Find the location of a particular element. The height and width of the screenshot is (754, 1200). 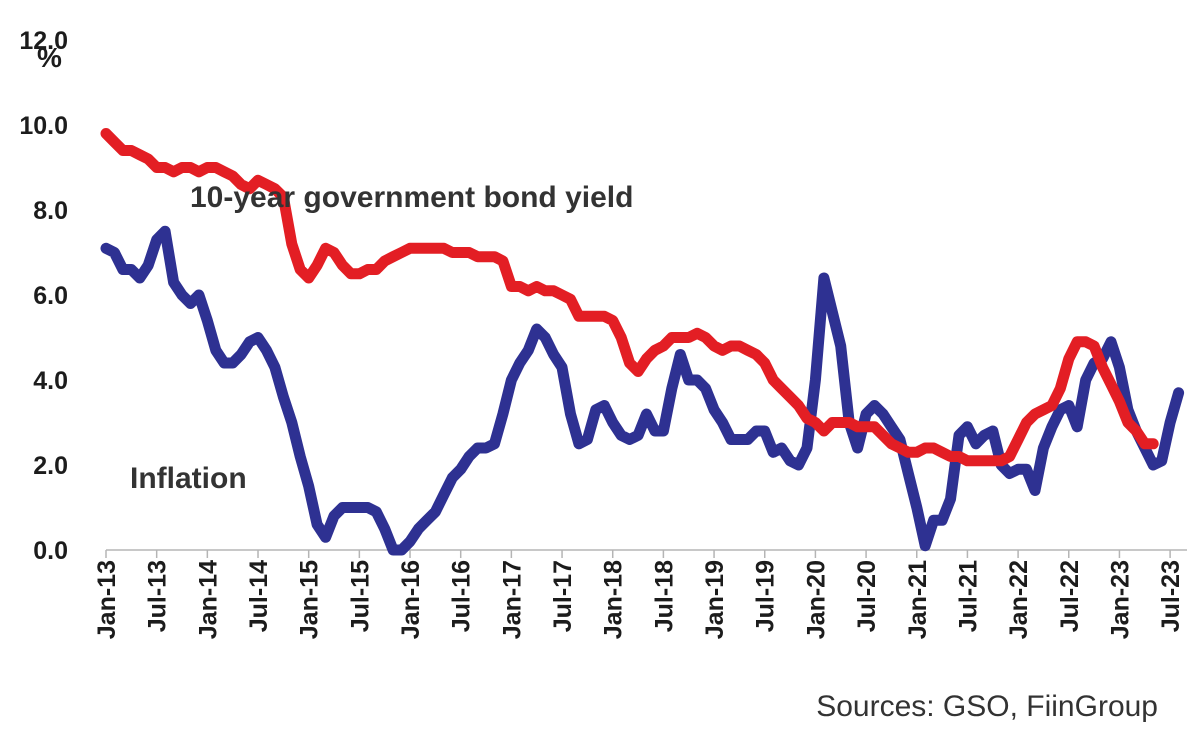

y-tick-label: 6.0 is located at coordinates (50, 296).